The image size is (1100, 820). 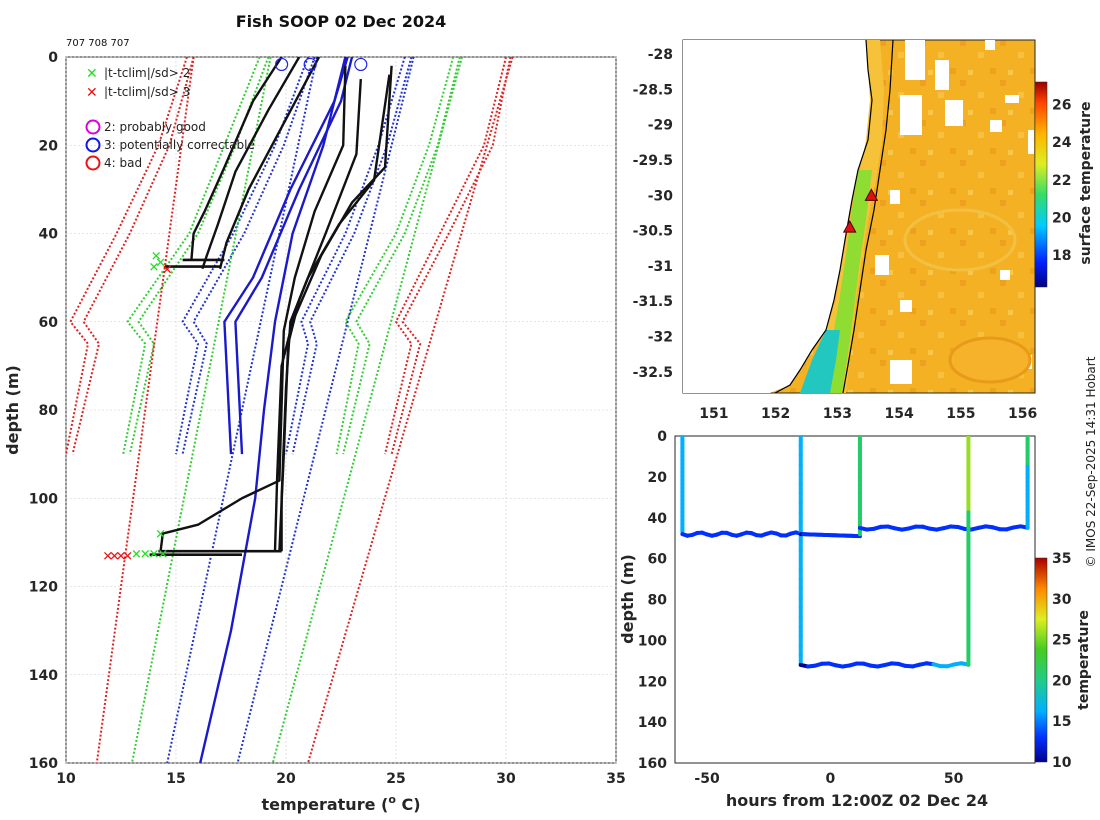 What do you see at coordinates (340, 779) in the screenshot?
I see `profile-x-ticks: 10 15 20 25 30 35` at bounding box center [340, 779].